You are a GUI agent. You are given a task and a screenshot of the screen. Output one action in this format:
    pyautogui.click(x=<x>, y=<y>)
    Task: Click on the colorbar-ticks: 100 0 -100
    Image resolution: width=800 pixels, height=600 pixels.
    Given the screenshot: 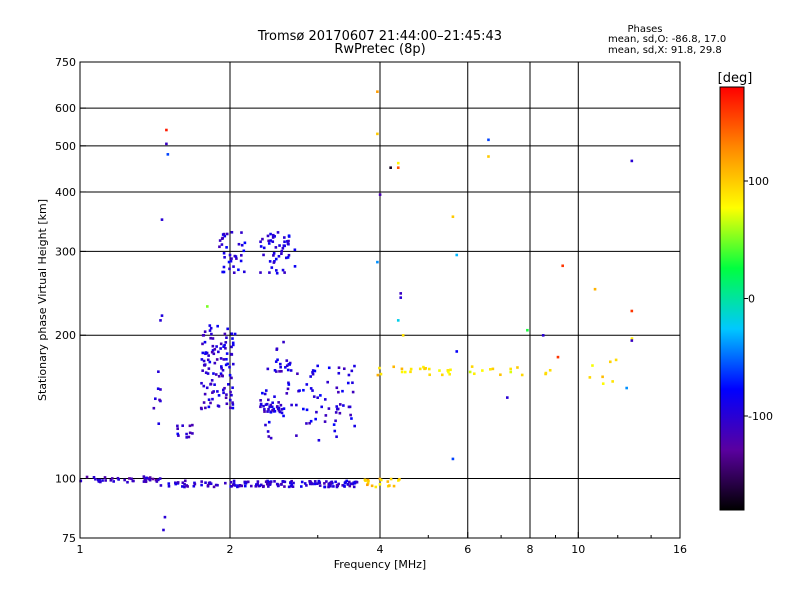 What is the action you would take?
    pyautogui.click(x=758, y=299)
    